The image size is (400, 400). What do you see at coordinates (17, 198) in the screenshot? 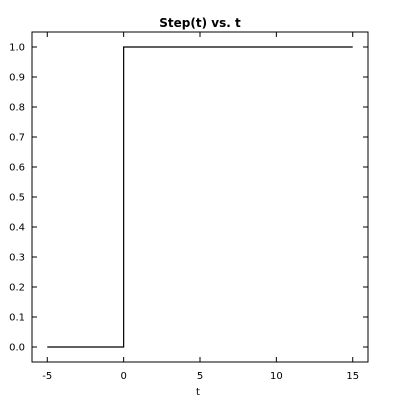
I see `y-tick-label: 0.5` at bounding box center [17, 198].